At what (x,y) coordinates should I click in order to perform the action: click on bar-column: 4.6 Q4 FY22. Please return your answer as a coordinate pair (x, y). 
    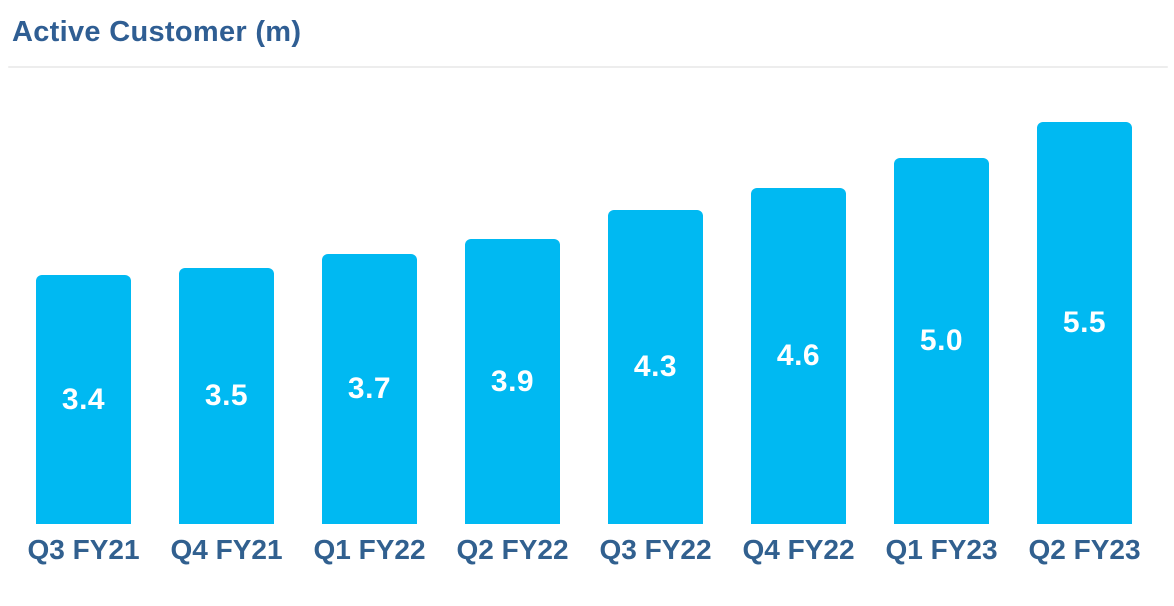
    Looking at the image, I should click on (798, 377).